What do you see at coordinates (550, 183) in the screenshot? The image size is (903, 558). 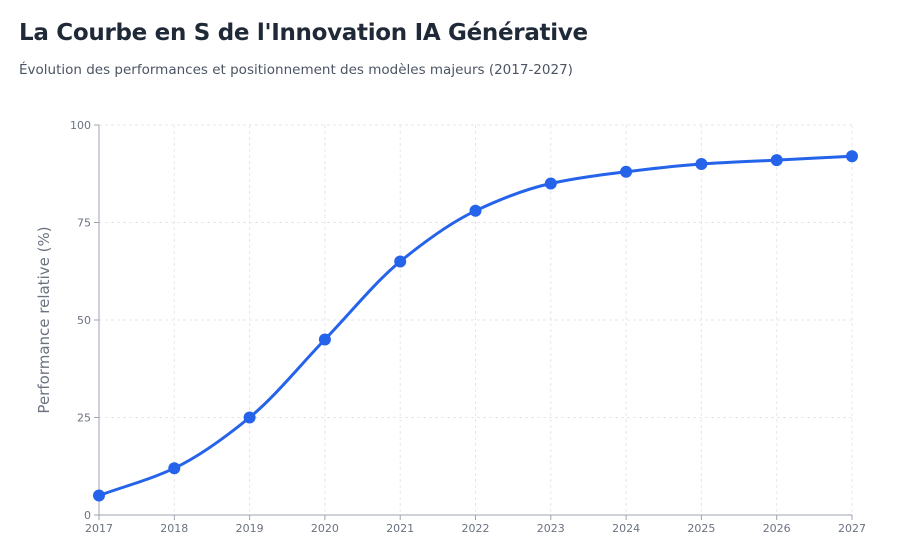 I see `data-point-2023` at bounding box center [550, 183].